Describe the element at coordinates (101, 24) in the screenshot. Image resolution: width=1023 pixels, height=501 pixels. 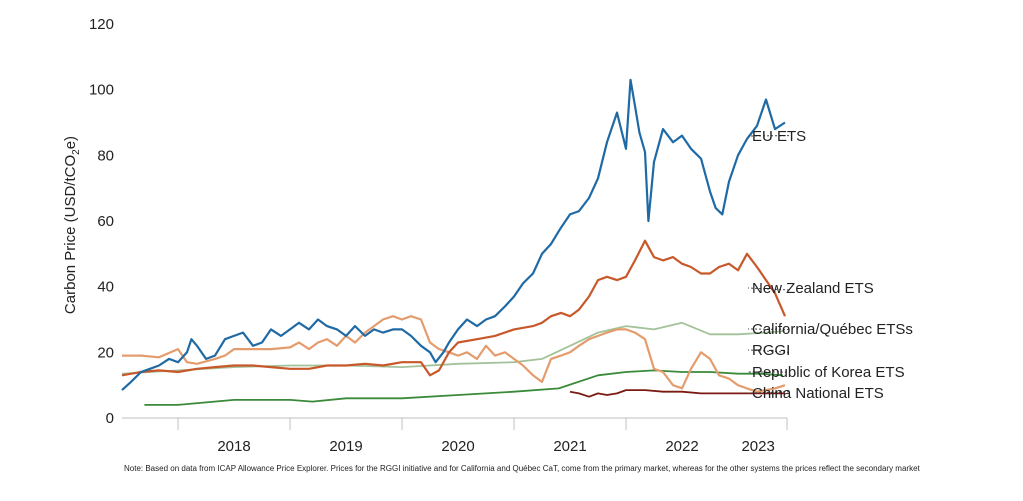
I see `y-tick-label: 120` at that location.